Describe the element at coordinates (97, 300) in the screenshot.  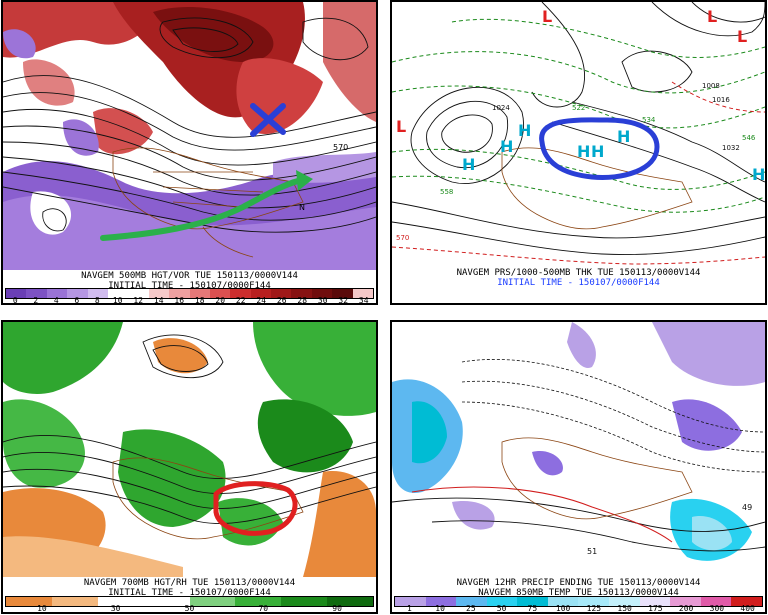
I see `colorbar-label: 8` at that location.